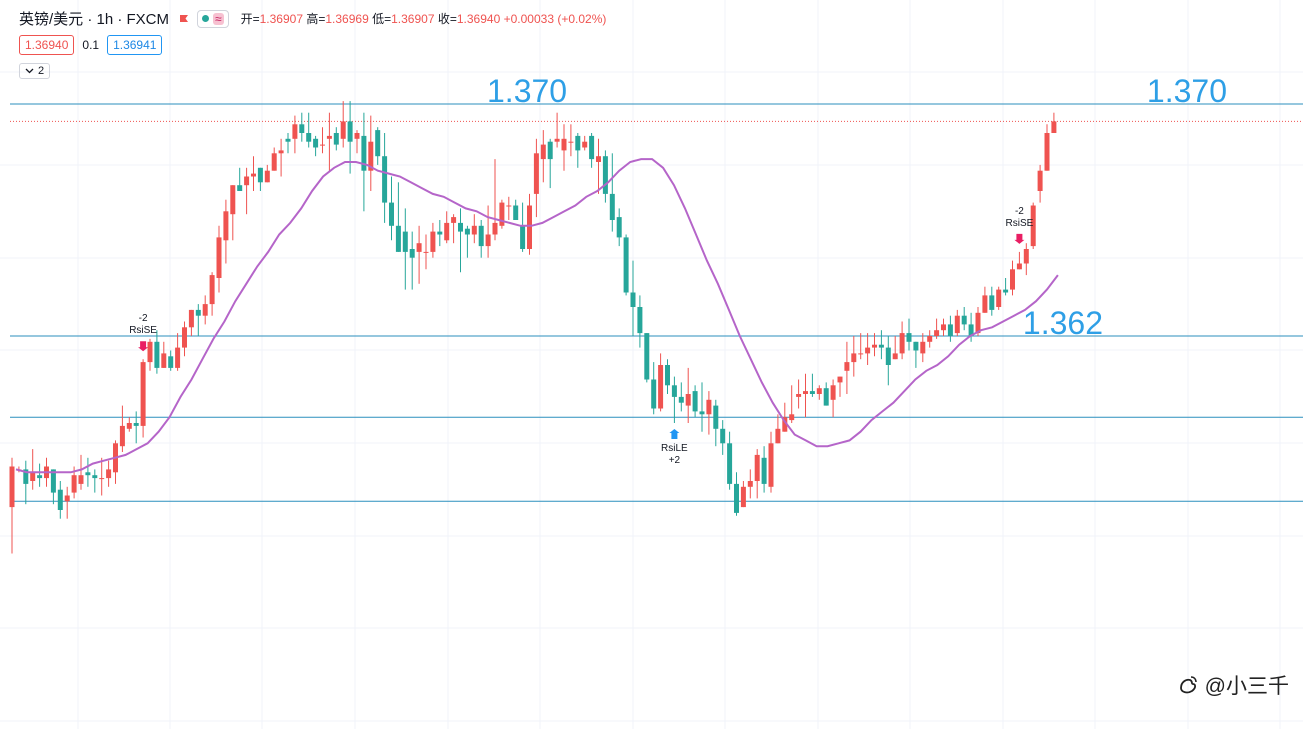 The width and height of the screenshot is (1303, 729). I want to click on close-value: 1.36940, so click(478, 19).